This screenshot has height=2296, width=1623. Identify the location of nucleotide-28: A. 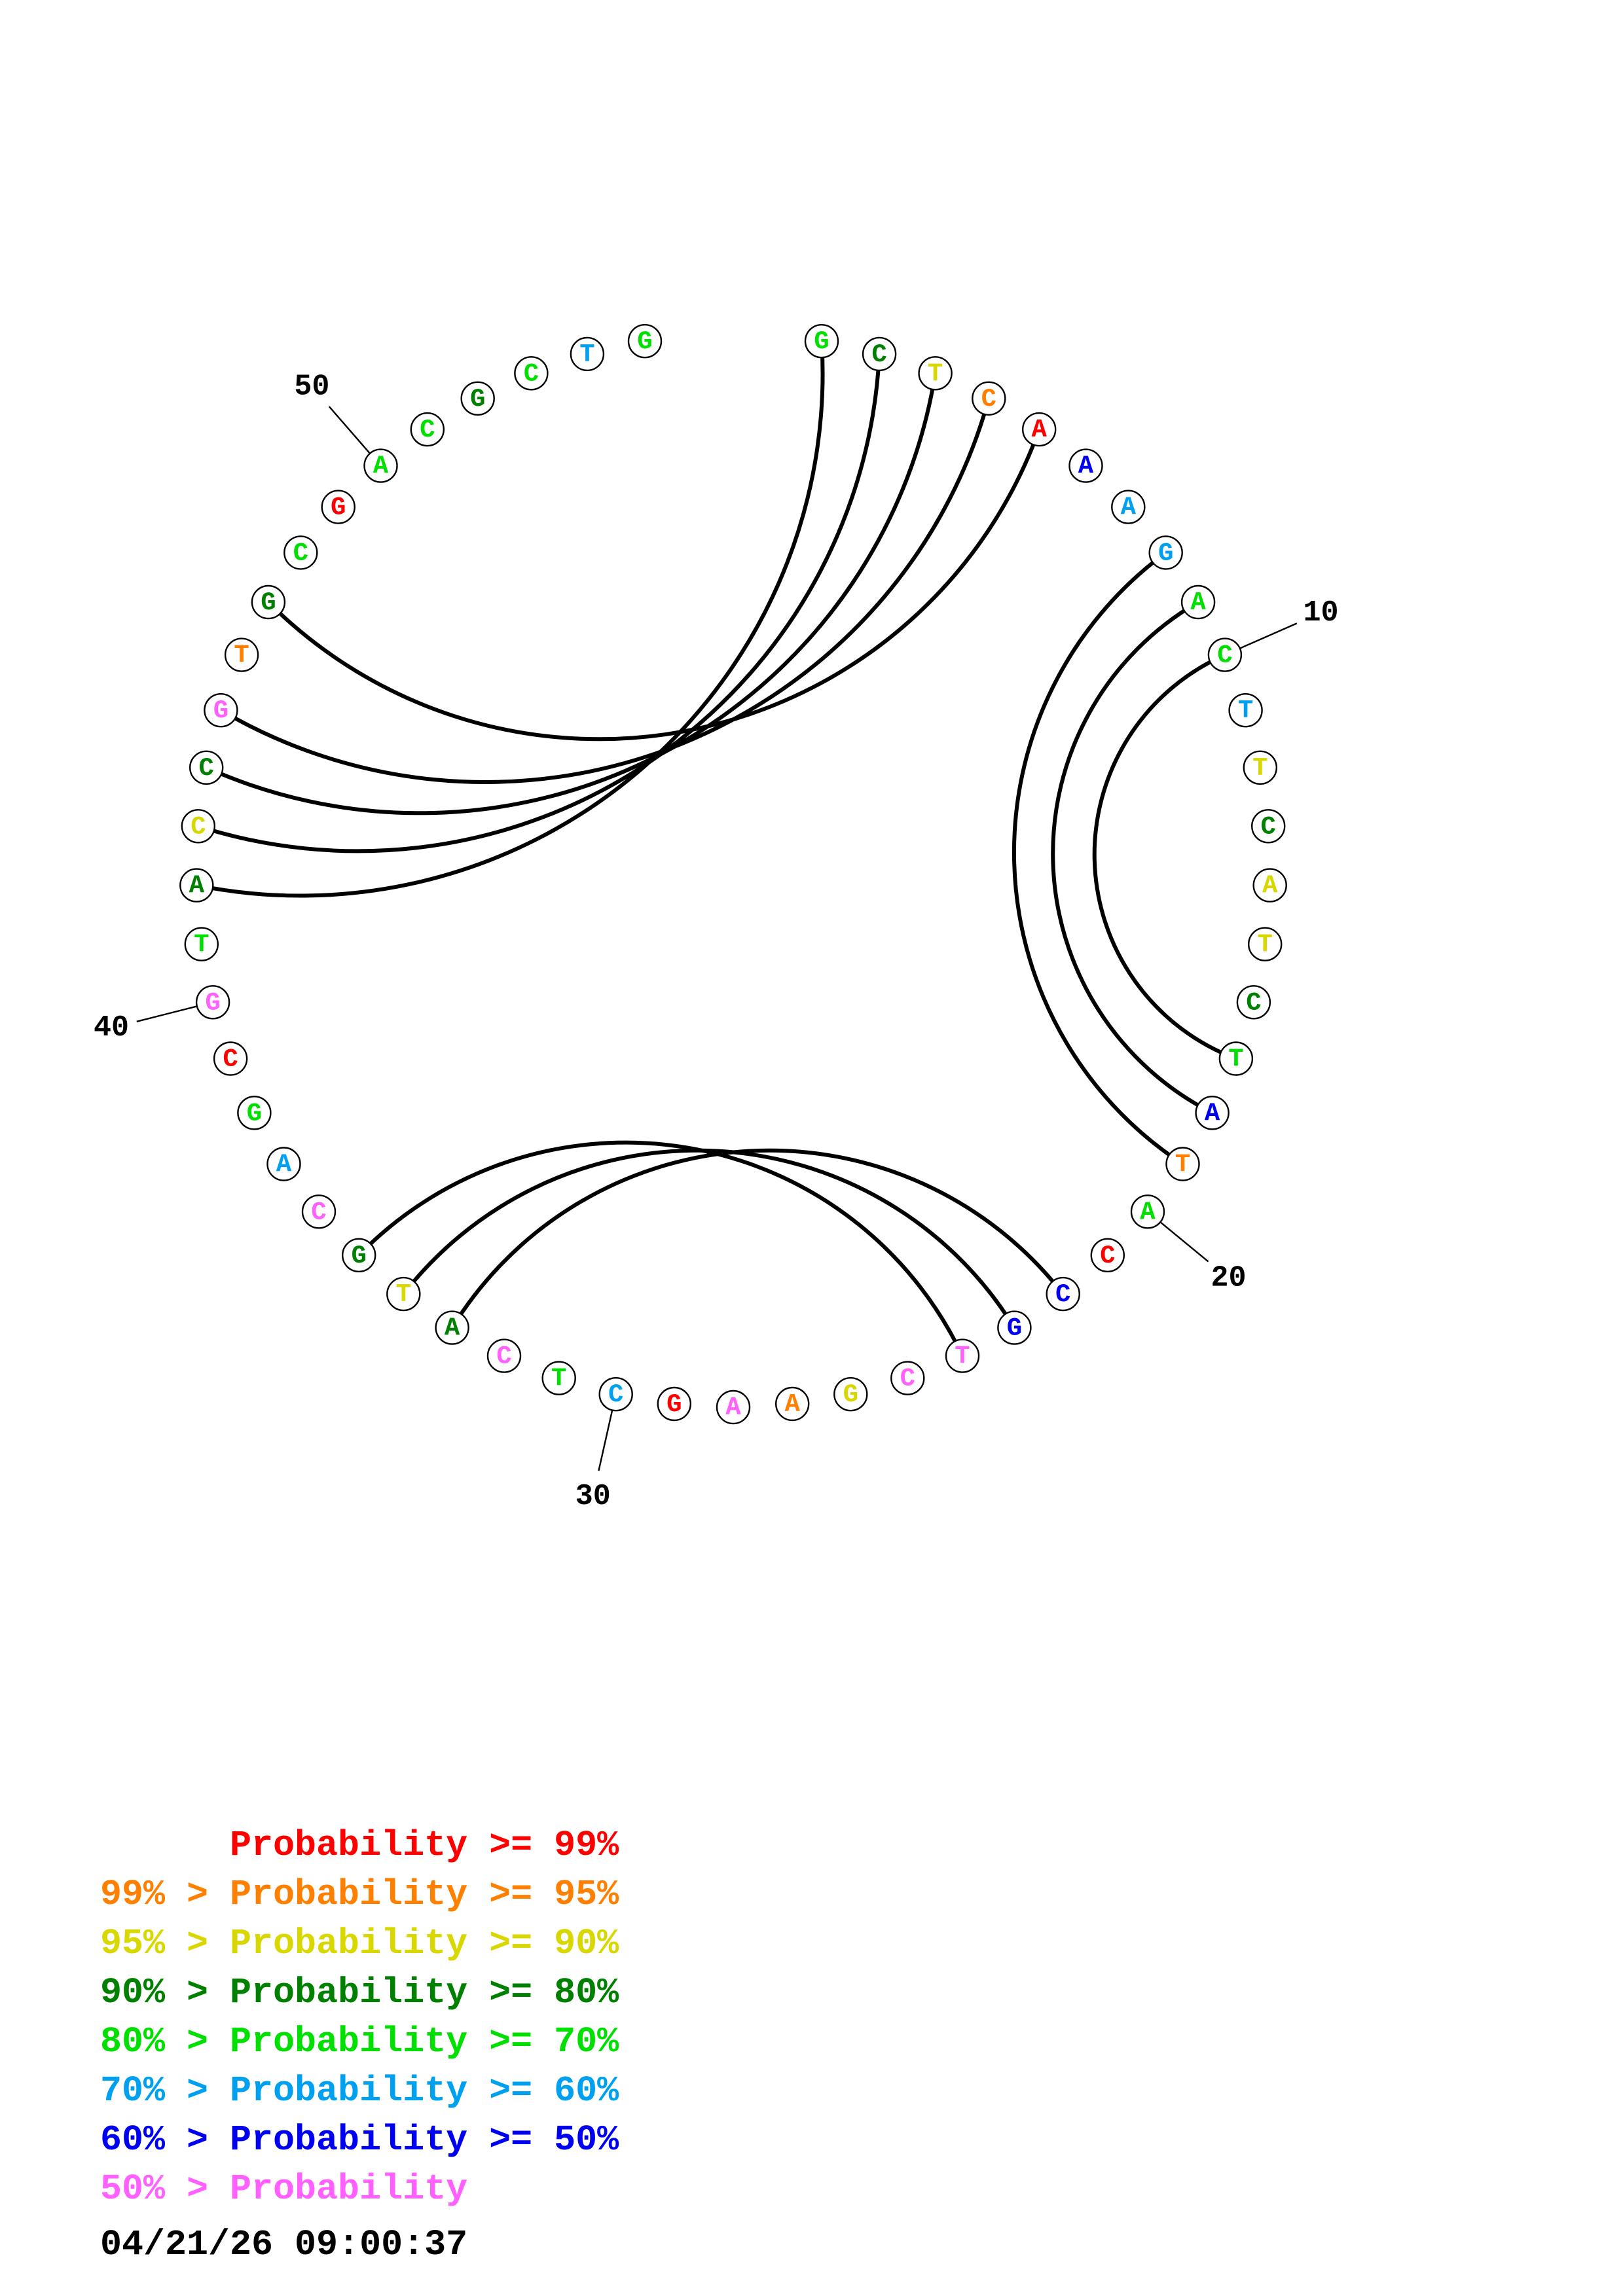
(733, 1407).